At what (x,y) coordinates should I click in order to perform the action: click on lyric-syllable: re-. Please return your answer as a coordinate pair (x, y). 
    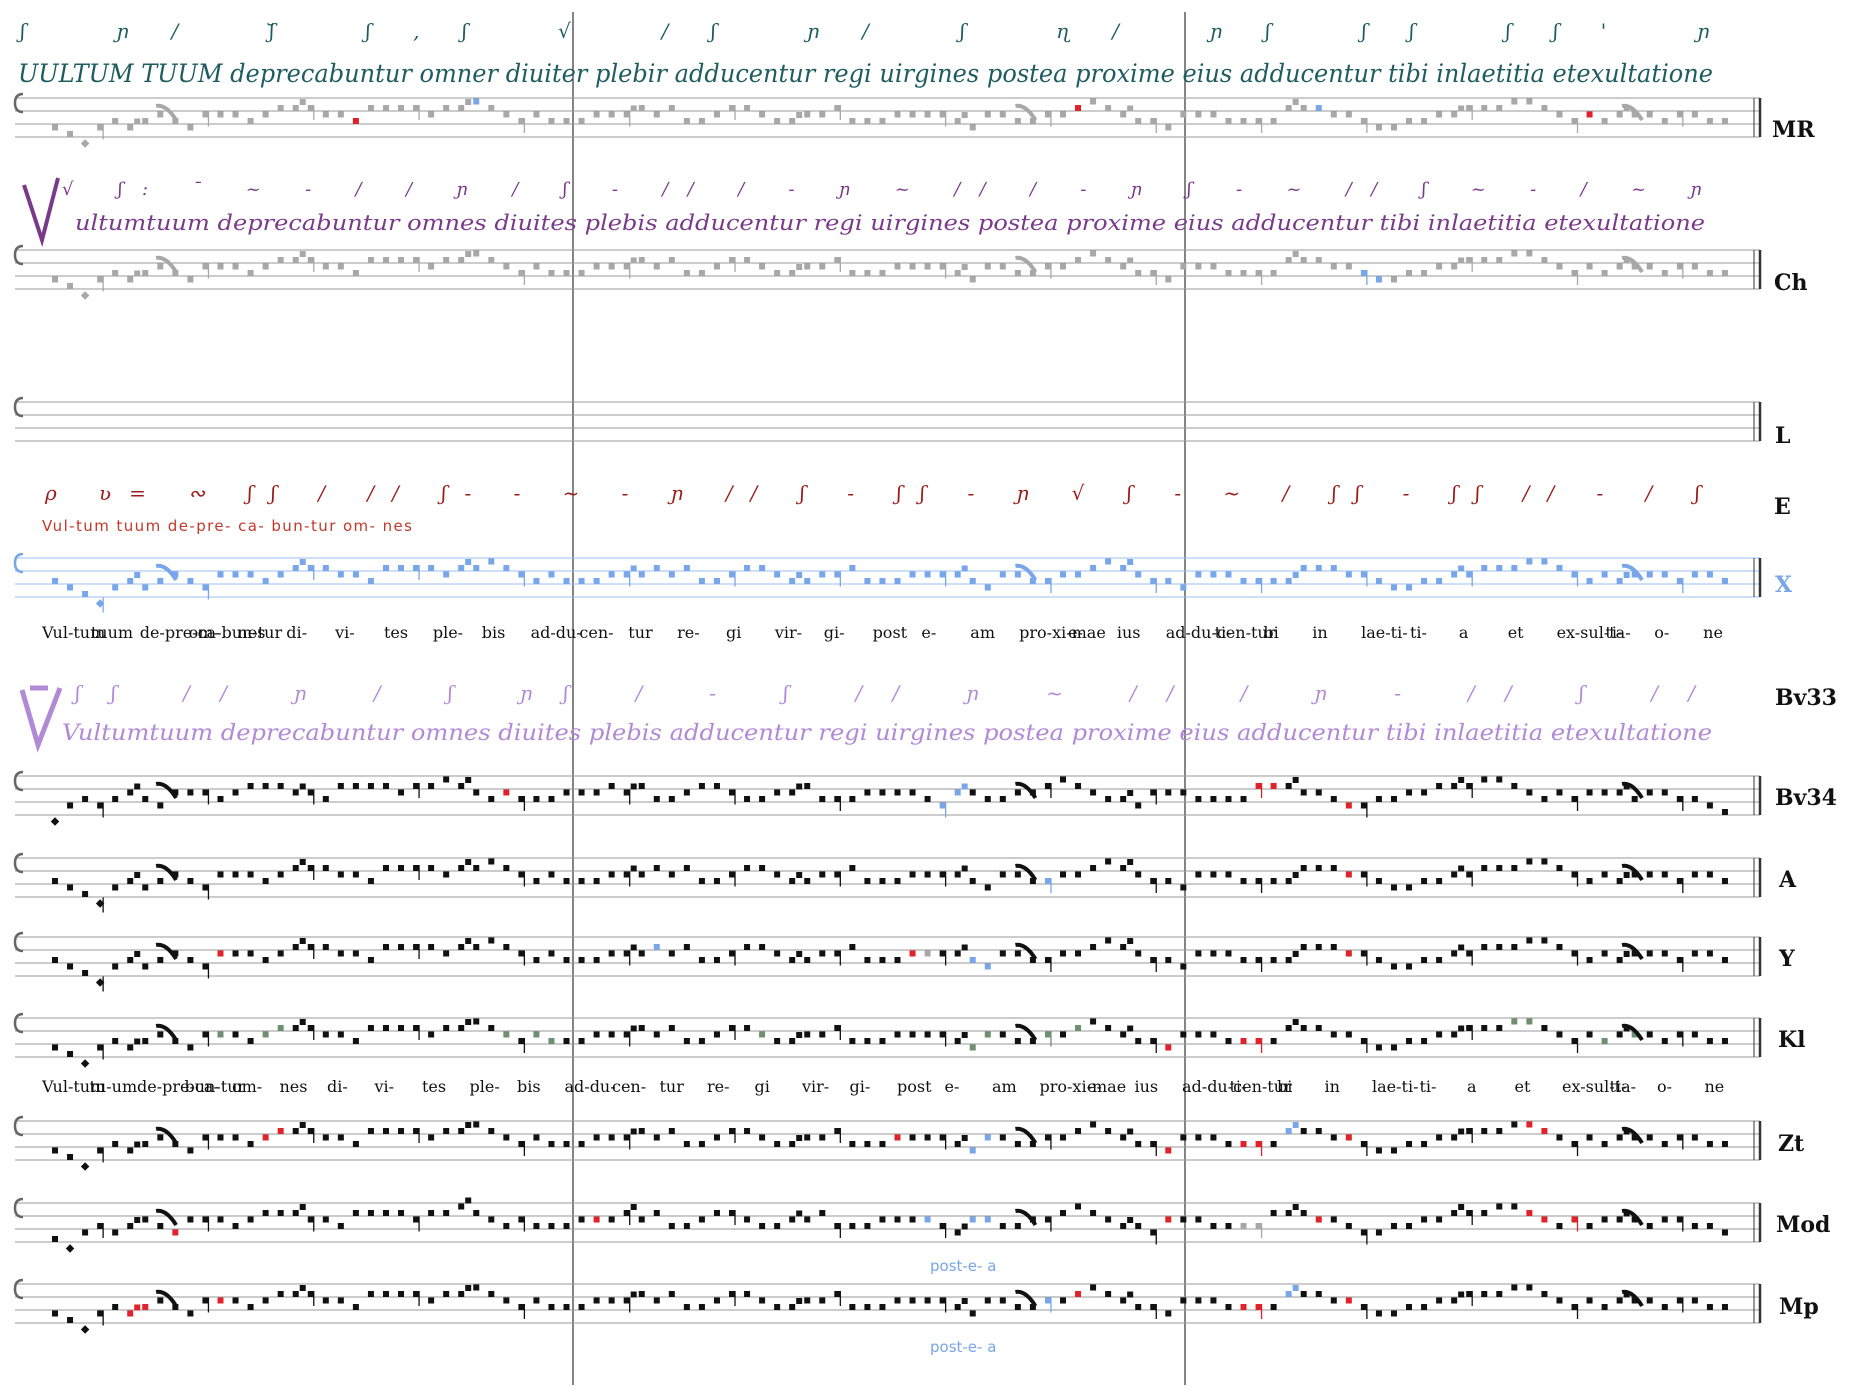
    Looking at the image, I should click on (718, 1086).